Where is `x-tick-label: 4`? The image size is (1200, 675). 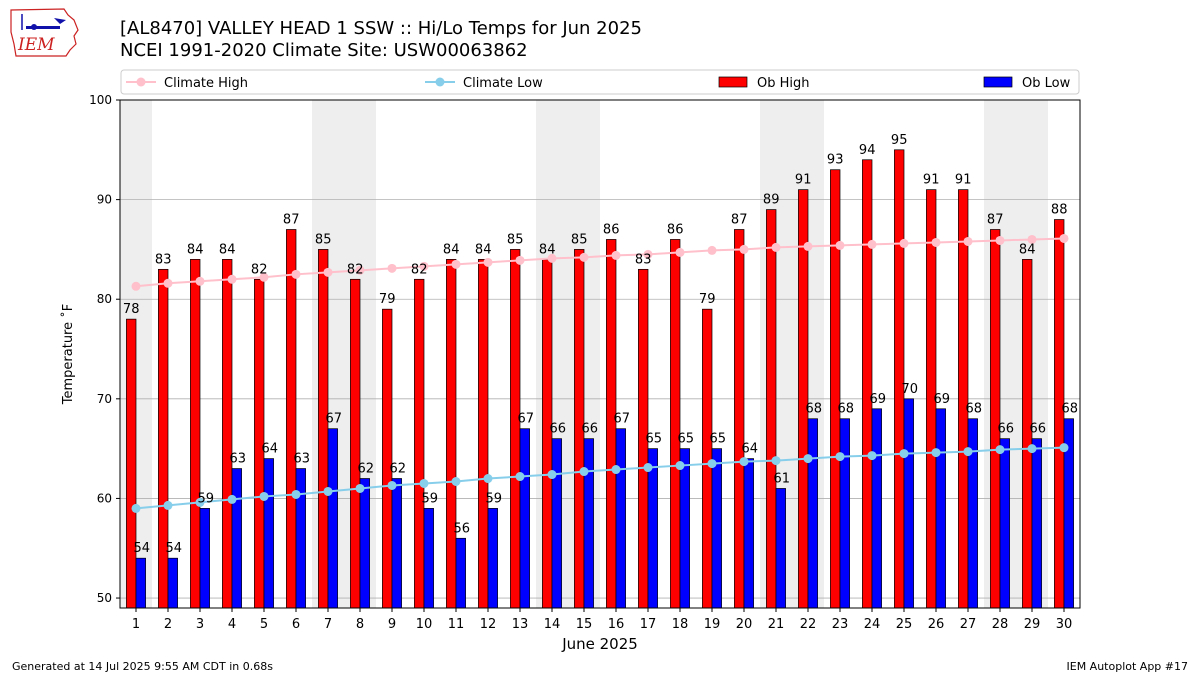
x-tick-label: 4 is located at coordinates (232, 624).